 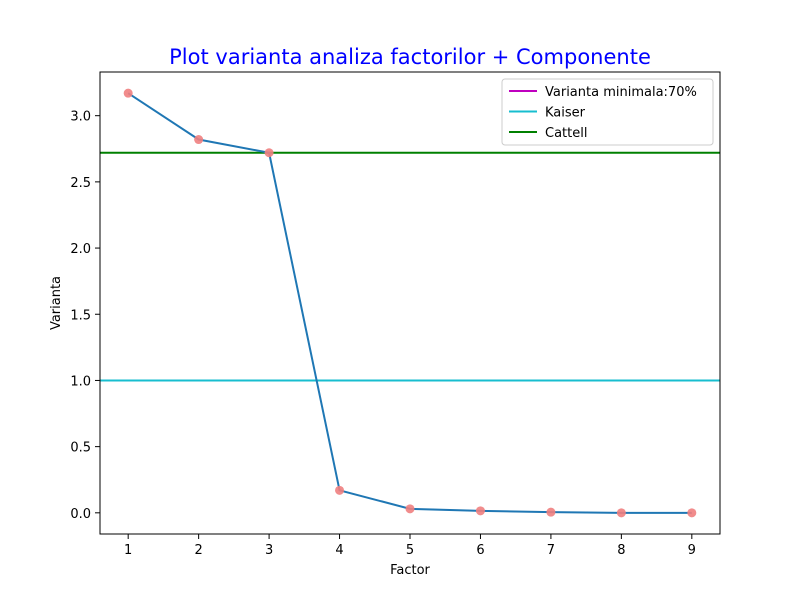 What do you see at coordinates (80, 117) in the screenshot?
I see `y-tick-label: 3.0` at bounding box center [80, 117].